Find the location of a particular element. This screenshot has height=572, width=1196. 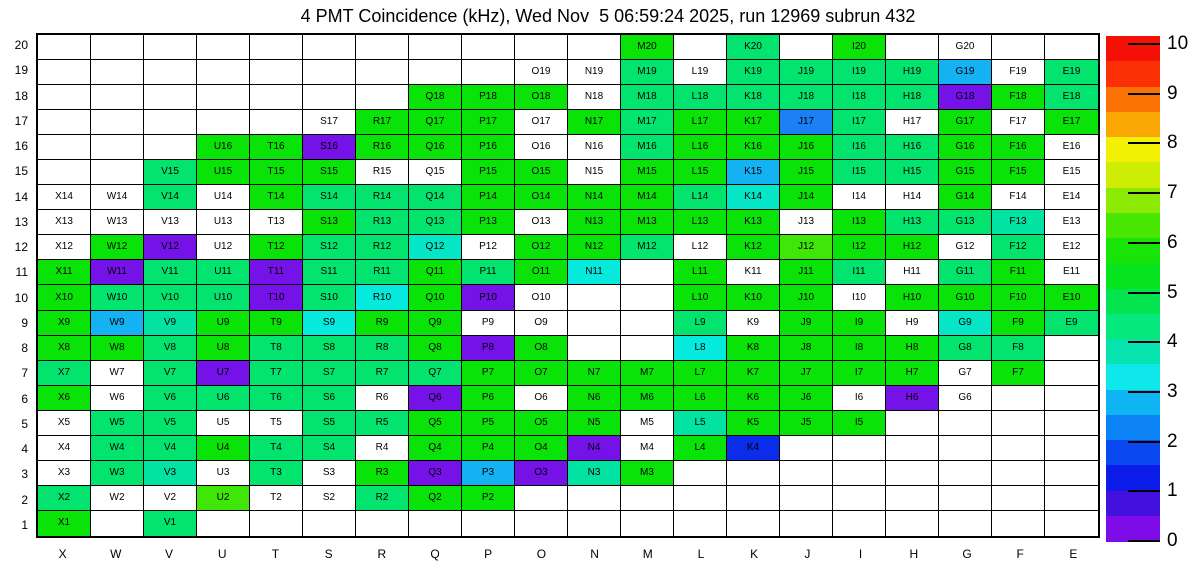

grid-cell-E18: E18 is located at coordinates (1071, 98).